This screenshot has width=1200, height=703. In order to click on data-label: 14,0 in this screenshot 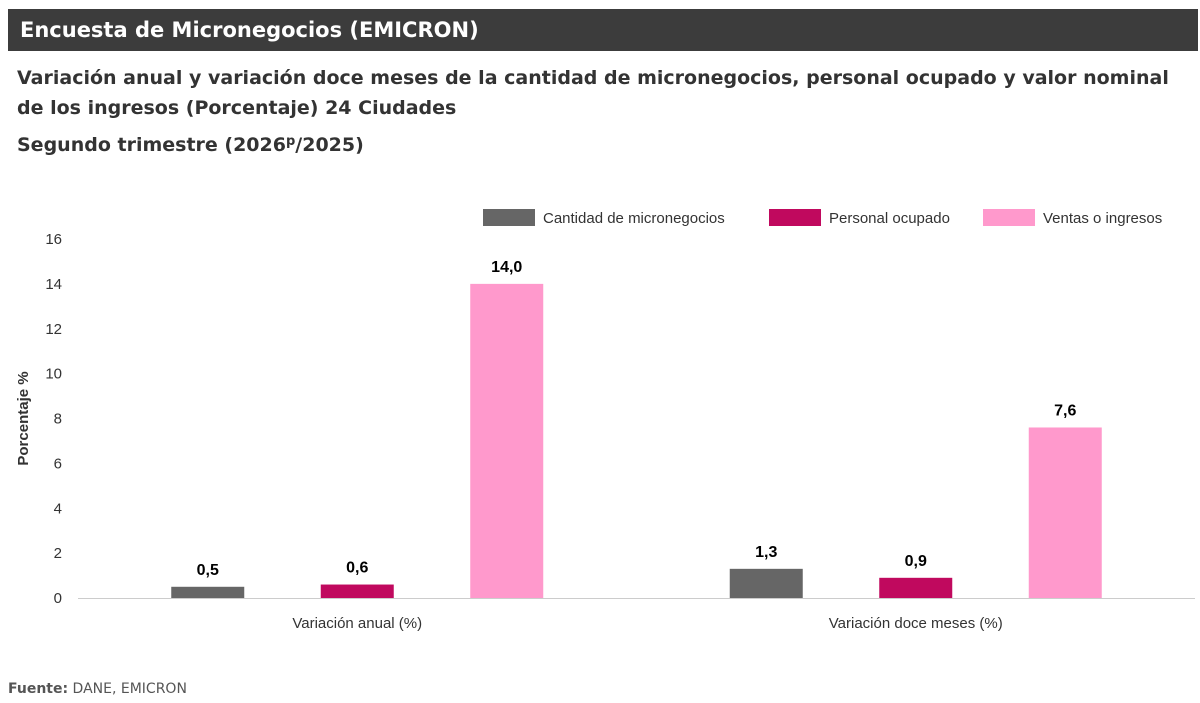, I will do `click(506, 267)`.